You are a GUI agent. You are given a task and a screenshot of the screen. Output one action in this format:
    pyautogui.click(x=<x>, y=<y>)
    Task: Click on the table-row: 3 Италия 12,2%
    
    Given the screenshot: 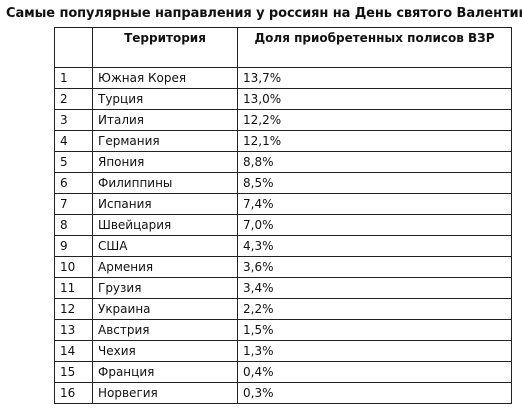 What is the action you would take?
    pyautogui.click(x=283, y=120)
    